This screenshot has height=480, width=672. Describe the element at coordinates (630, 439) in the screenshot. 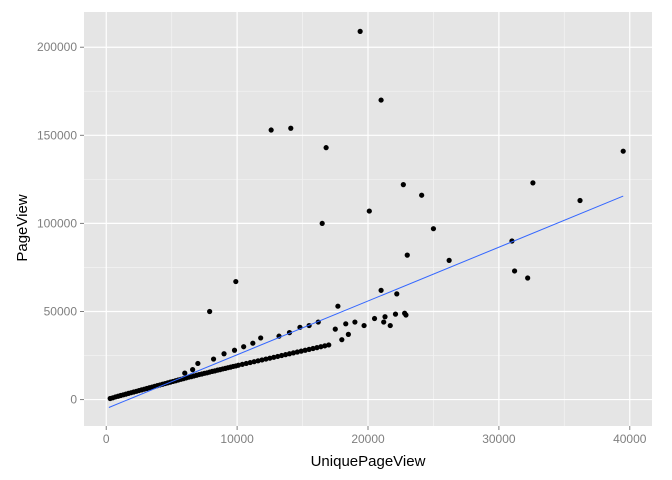

I see `x-tick-label: 40000` at that location.